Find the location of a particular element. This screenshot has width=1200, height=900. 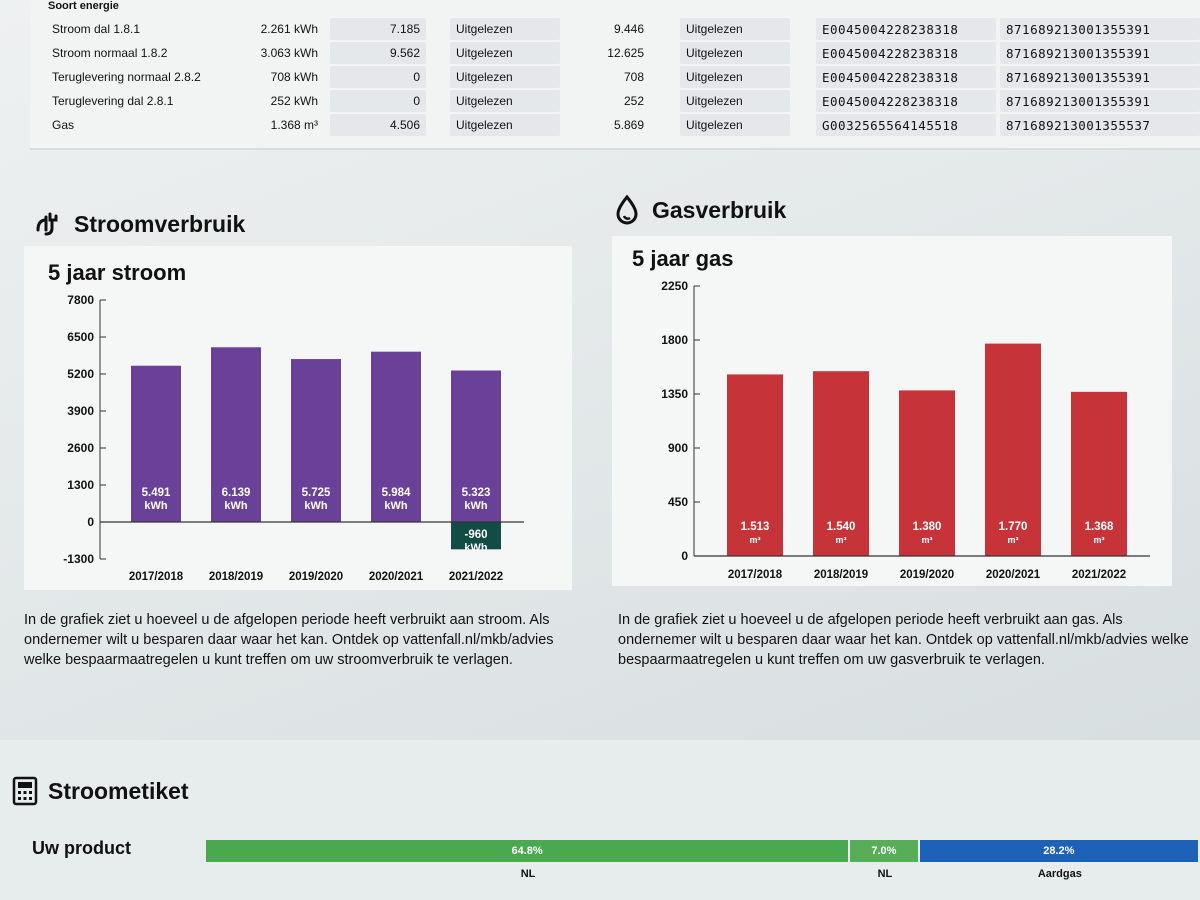

cell-usage: 252 kWh is located at coordinates (294, 101).